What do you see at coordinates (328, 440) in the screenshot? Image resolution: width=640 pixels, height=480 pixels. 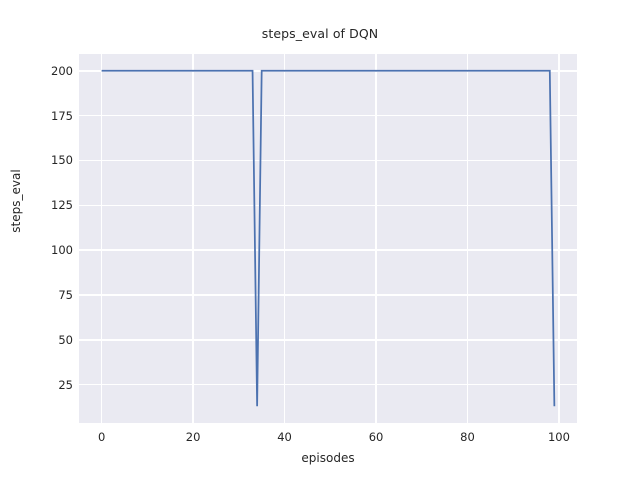 I see `x-axis-tick-labels: 0 20 40 60 80 100` at bounding box center [328, 440].